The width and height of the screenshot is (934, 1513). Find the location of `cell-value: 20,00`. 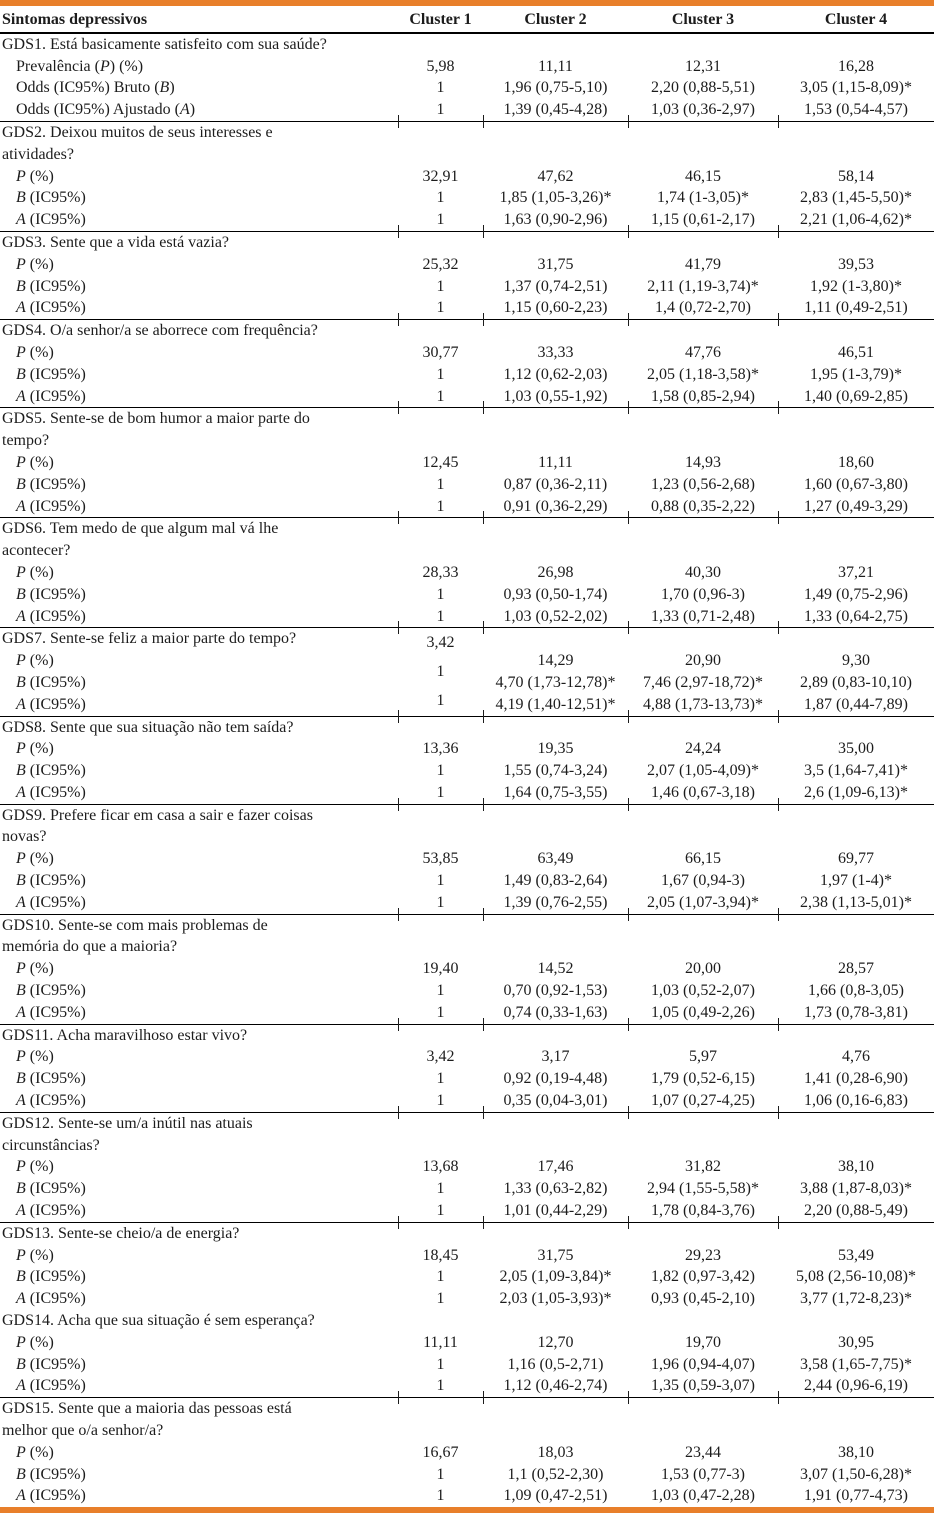

cell-value: 20,00 is located at coordinates (703, 969).